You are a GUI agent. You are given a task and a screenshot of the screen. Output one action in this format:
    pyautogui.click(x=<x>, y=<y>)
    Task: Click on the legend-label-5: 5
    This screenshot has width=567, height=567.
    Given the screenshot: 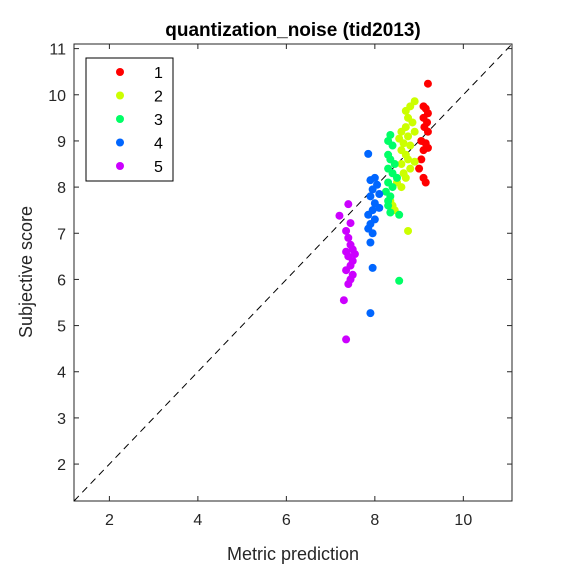 What is the action you would take?
    pyautogui.click(x=158, y=167)
    